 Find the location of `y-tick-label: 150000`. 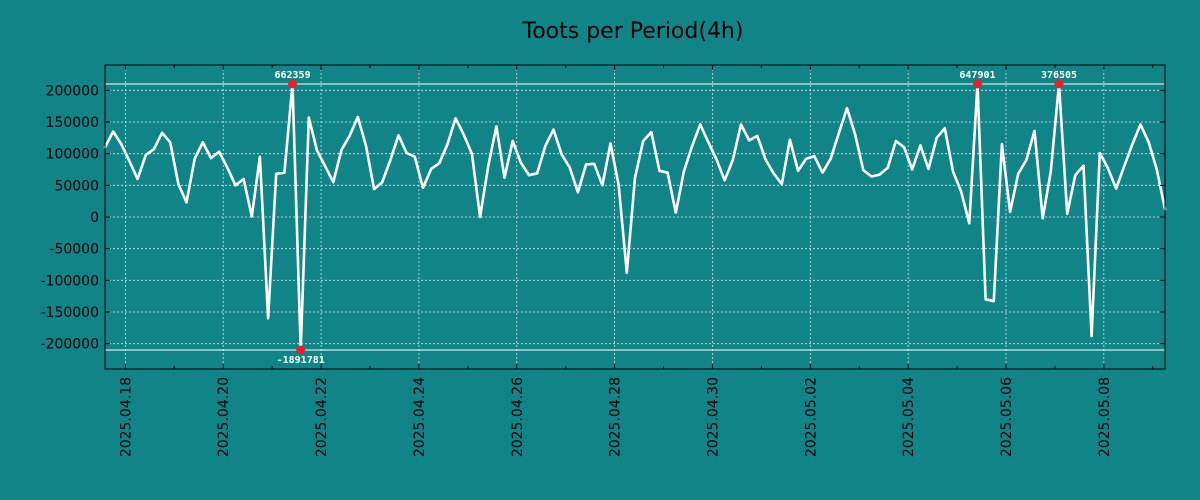

y-tick-label: 150000 is located at coordinates (72, 123).